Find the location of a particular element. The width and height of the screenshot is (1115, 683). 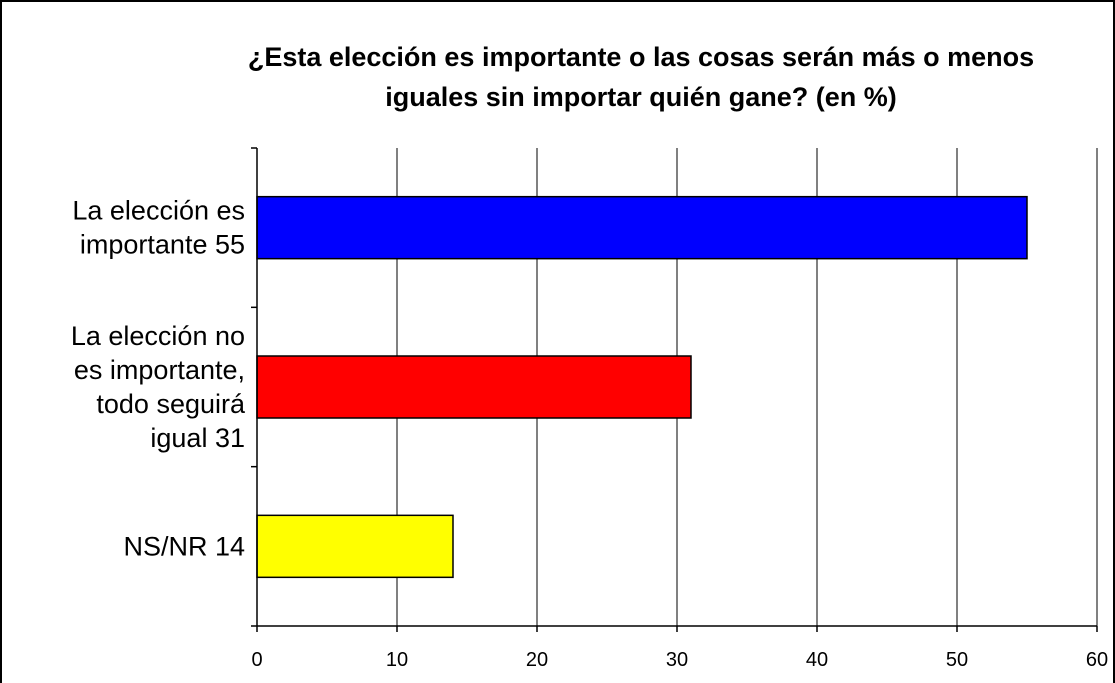

category-label-1-line-2: importante 55 is located at coordinates (162, 245).